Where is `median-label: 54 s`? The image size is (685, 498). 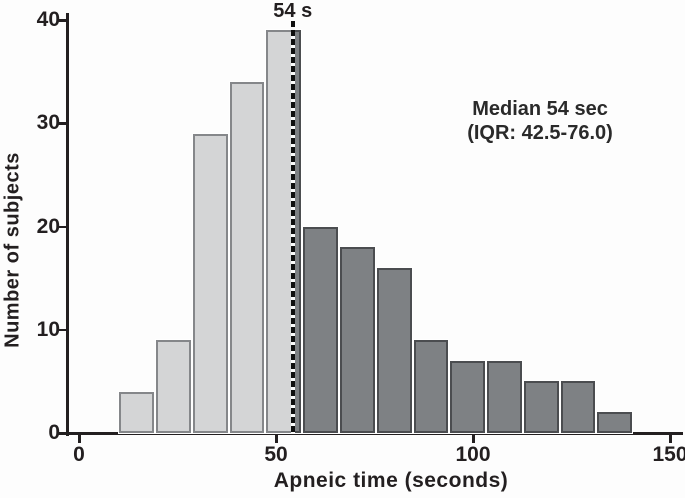
median-label: 54 s is located at coordinates (293, 11).